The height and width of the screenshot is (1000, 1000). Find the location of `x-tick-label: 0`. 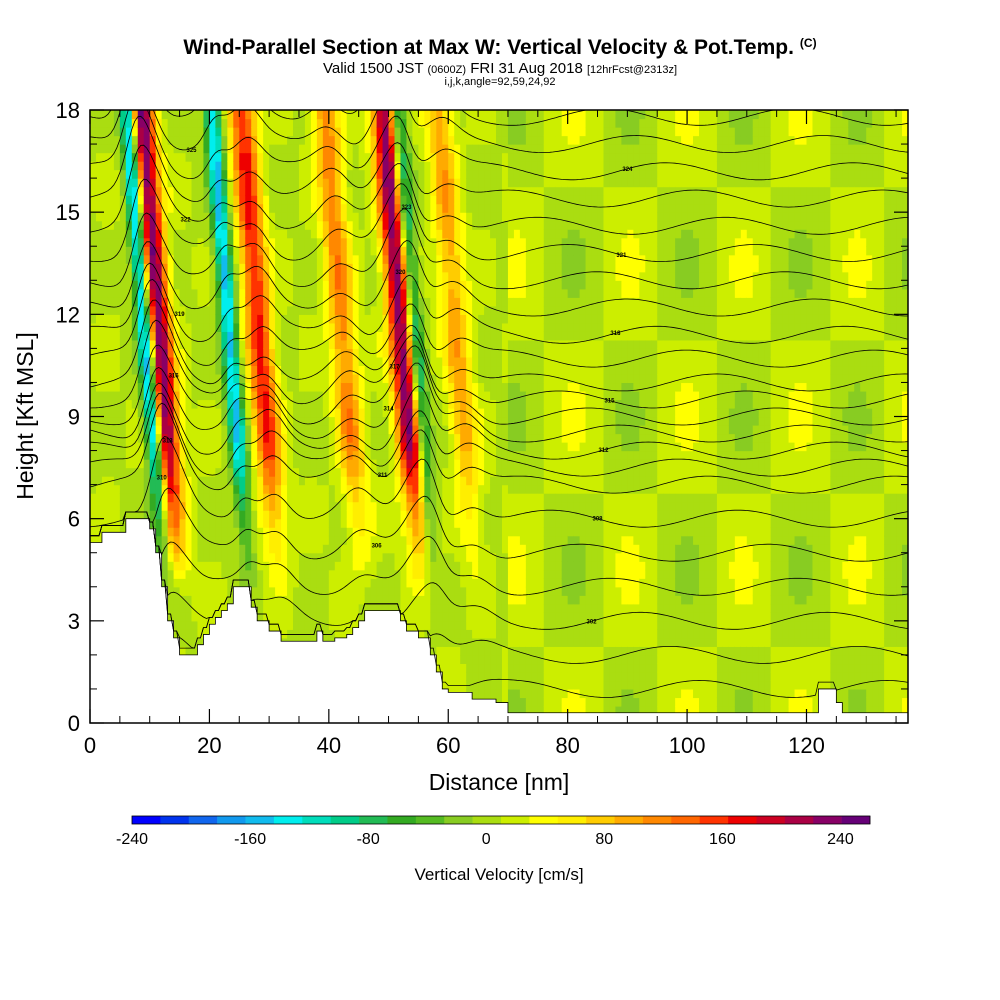

x-tick-label: 0 is located at coordinates (90, 745).